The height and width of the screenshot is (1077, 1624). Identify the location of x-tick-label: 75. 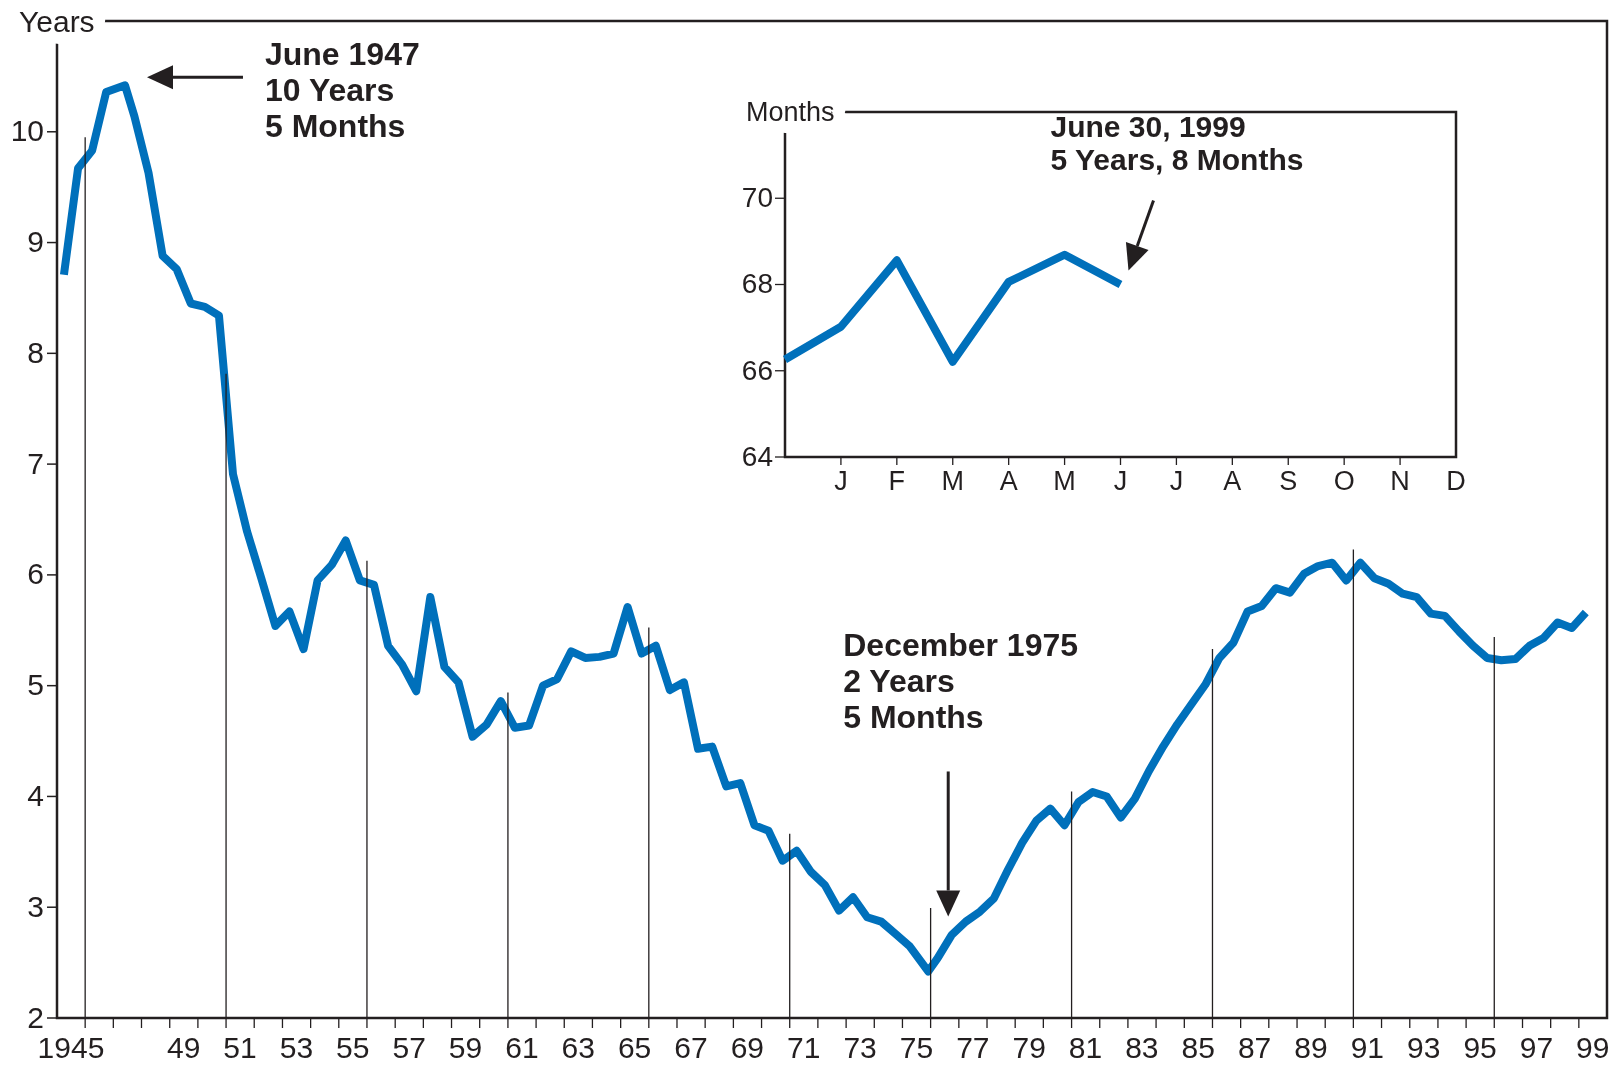
(916, 1047).